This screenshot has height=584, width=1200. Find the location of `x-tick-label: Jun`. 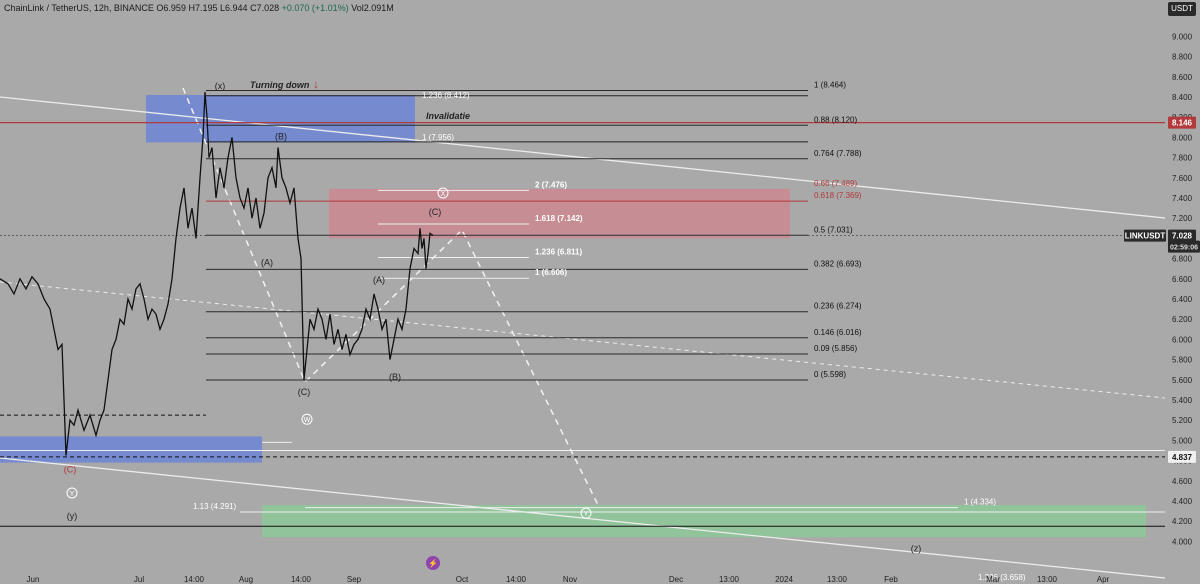

x-tick-label: Jun is located at coordinates (33, 579).